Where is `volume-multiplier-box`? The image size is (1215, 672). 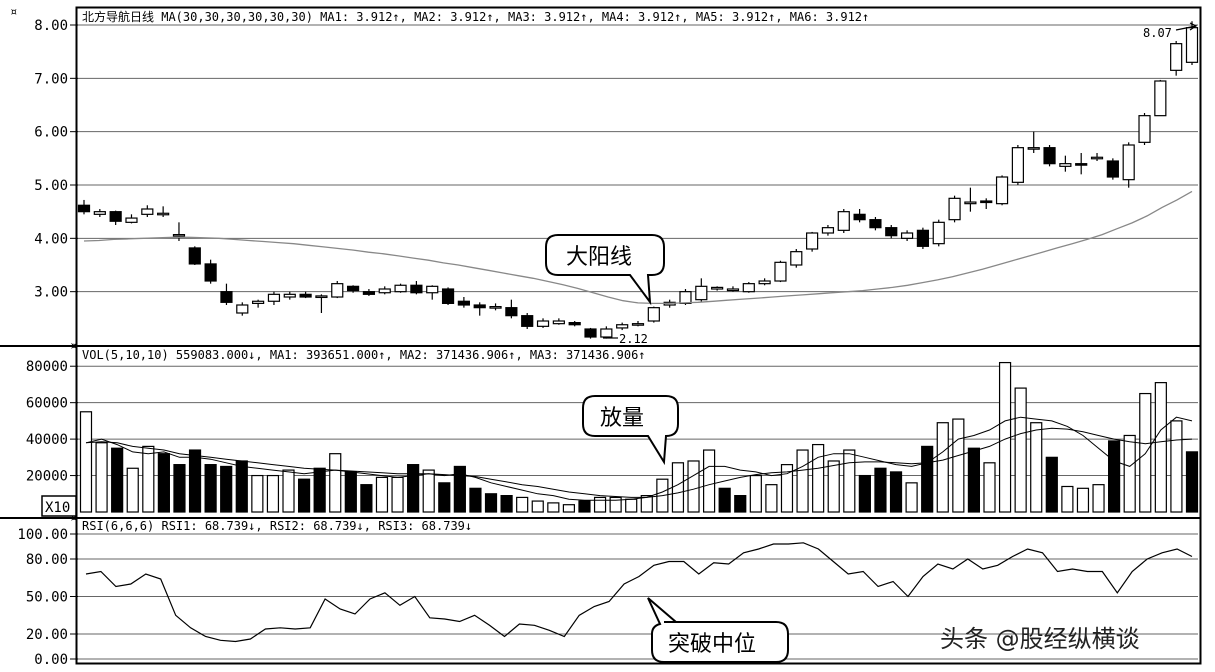
volume-multiplier-box is located at coordinates (59, 506).